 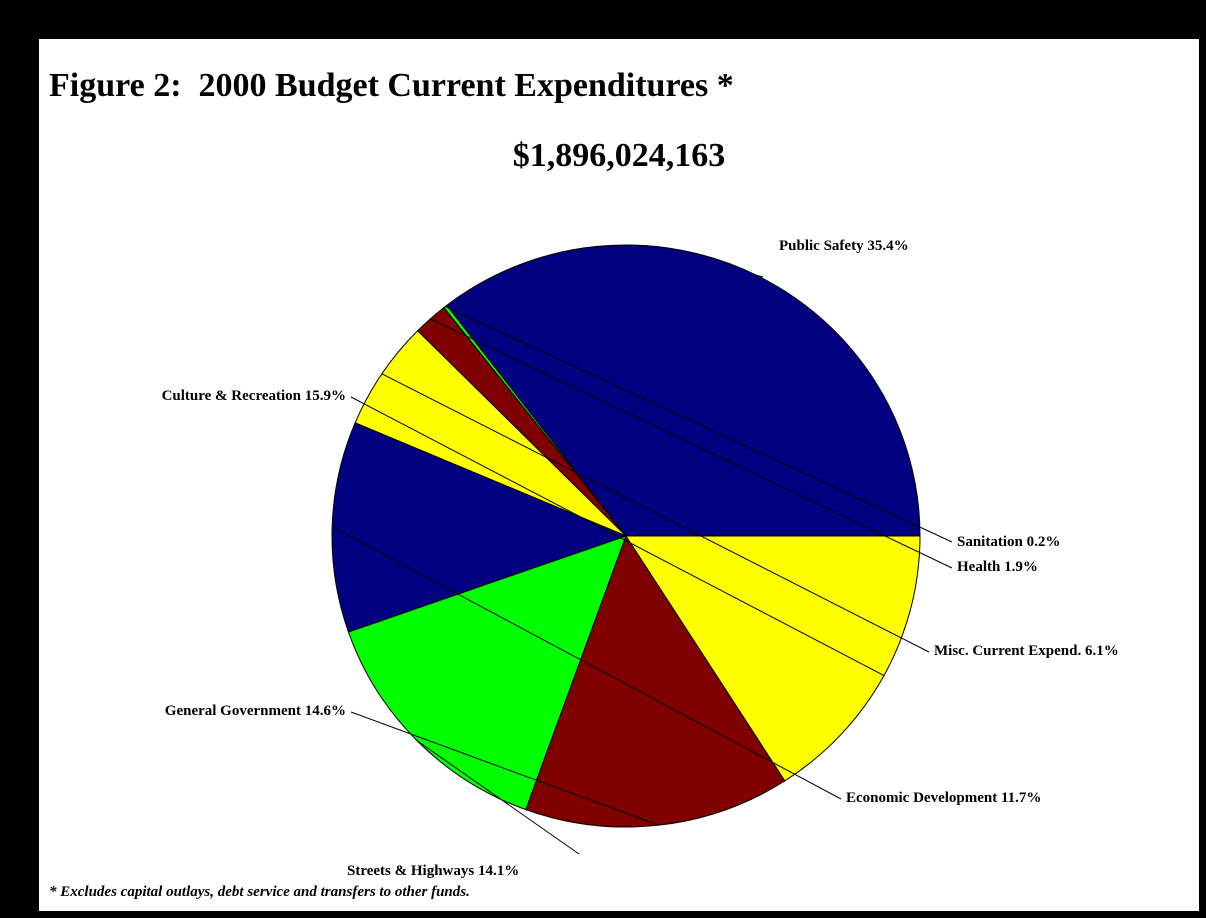 I want to click on pie-slice, so click(x=683, y=390).